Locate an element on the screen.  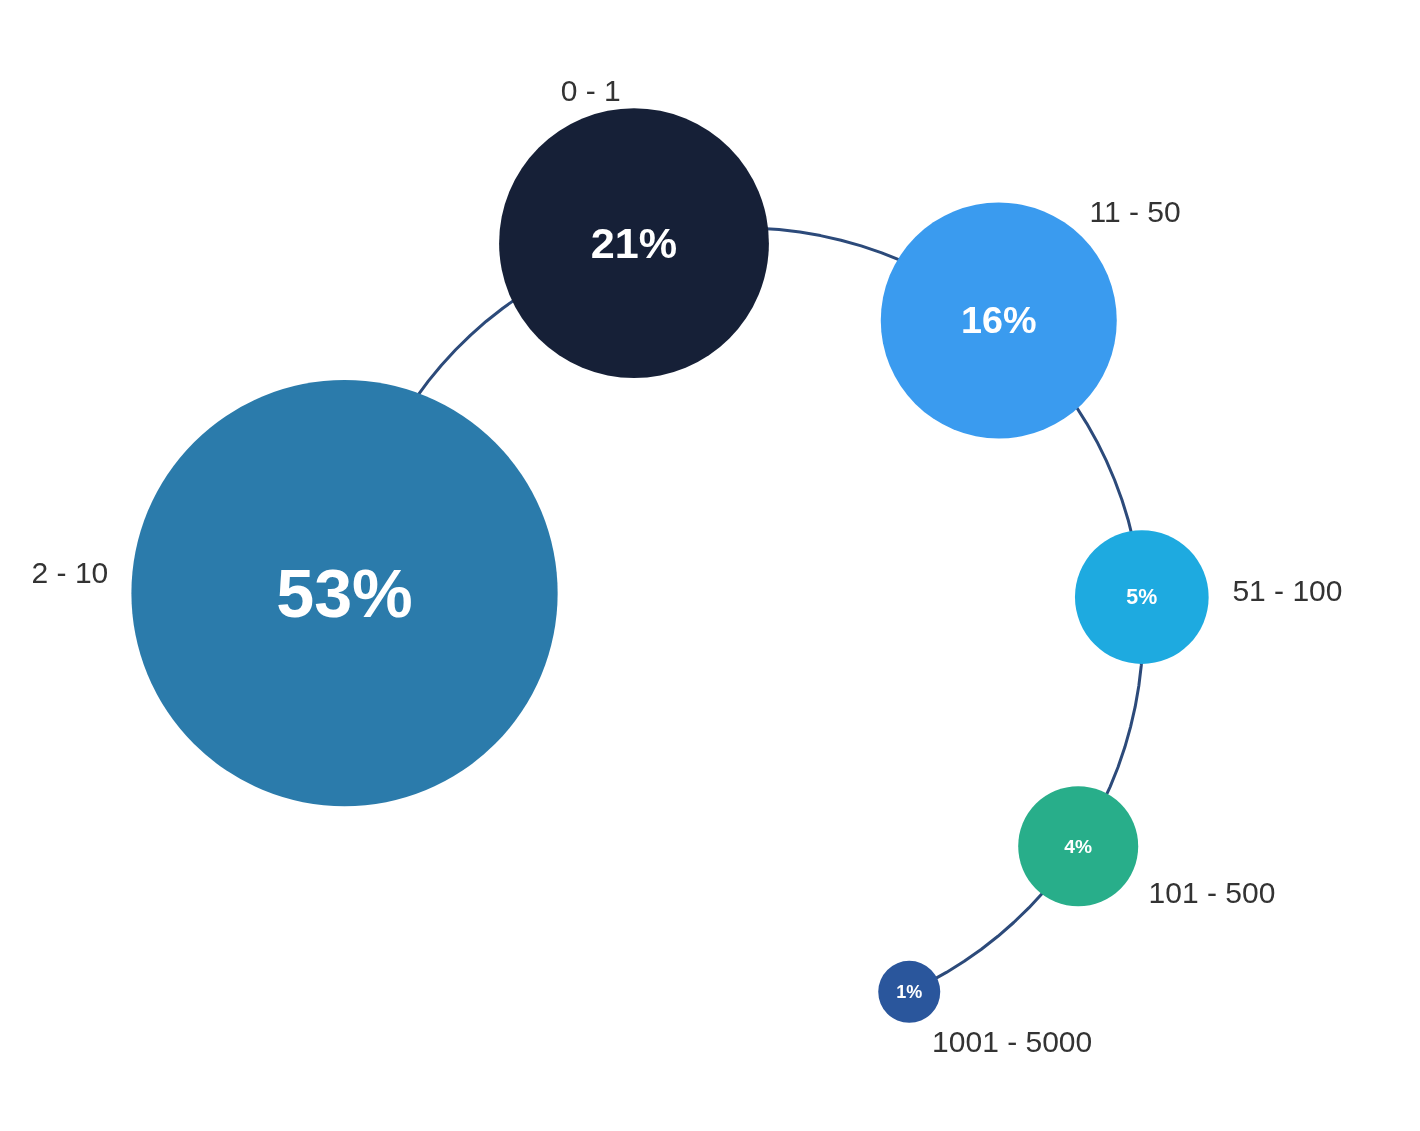
data-label: 4% is located at coordinates (1078, 846).